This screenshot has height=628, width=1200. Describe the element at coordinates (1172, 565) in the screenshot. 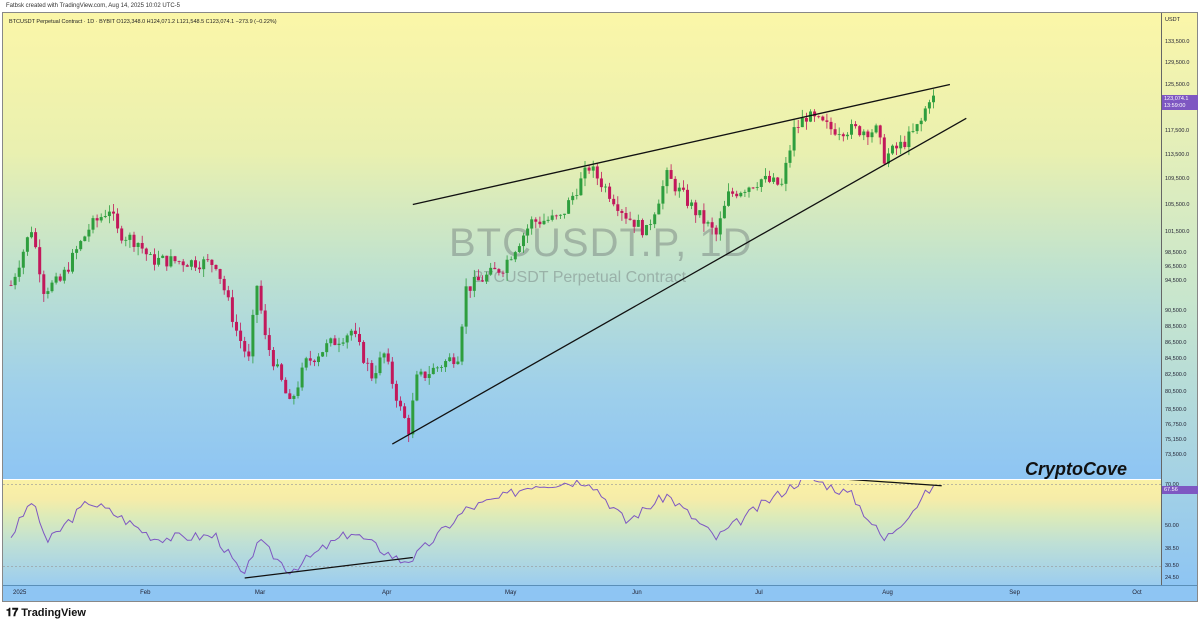

I see `rsi-tick-label: 30.50` at that location.